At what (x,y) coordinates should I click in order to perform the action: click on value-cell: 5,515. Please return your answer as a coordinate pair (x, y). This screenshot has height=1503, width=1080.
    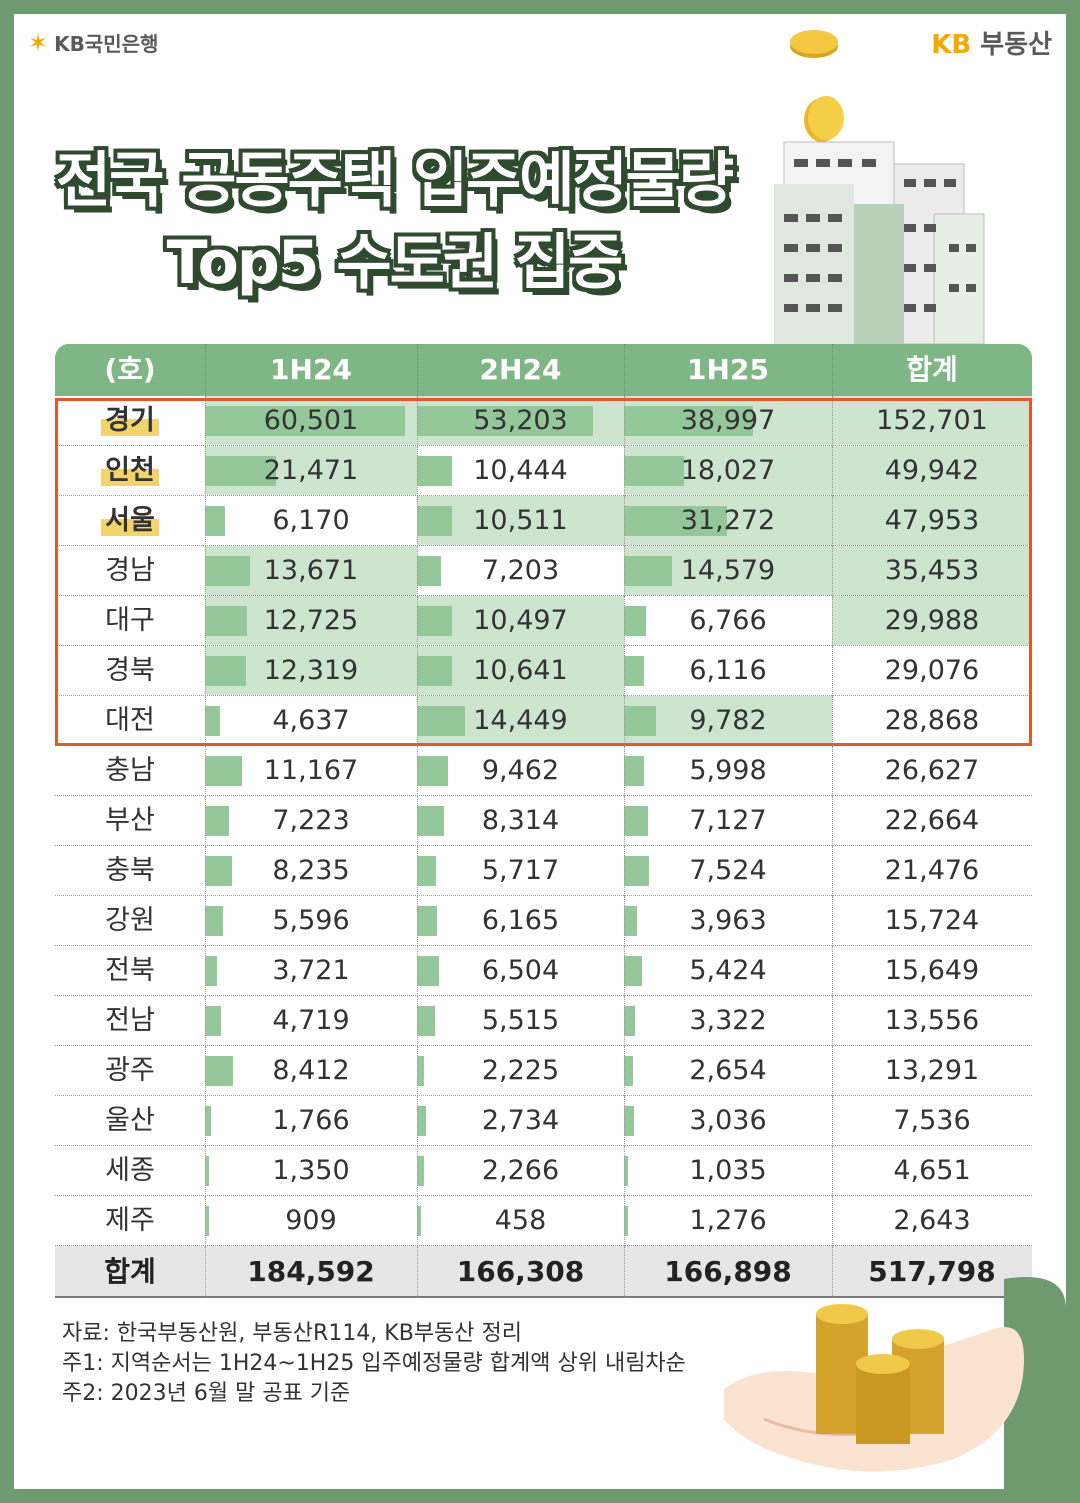
    Looking at the image, I should click on (520, 1020).